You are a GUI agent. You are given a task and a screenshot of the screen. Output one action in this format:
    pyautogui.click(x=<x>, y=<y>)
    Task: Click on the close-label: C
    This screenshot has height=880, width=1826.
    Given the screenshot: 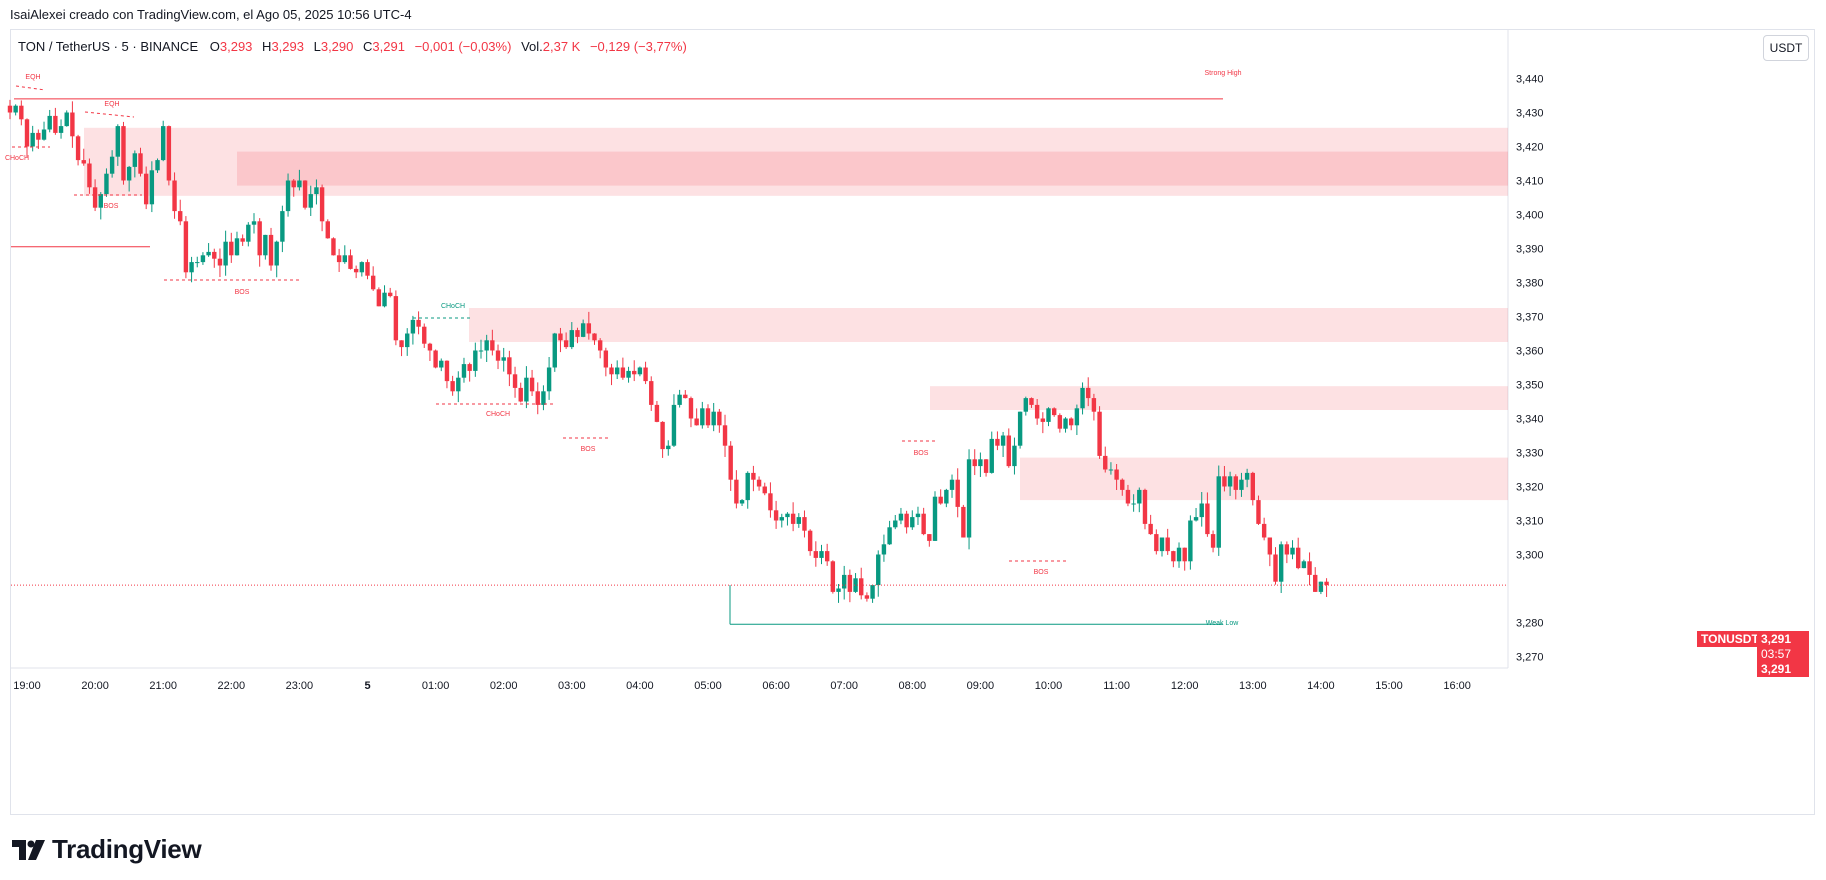 What is the action you would take?
    pyautogui.click(x=368, y=46)
    